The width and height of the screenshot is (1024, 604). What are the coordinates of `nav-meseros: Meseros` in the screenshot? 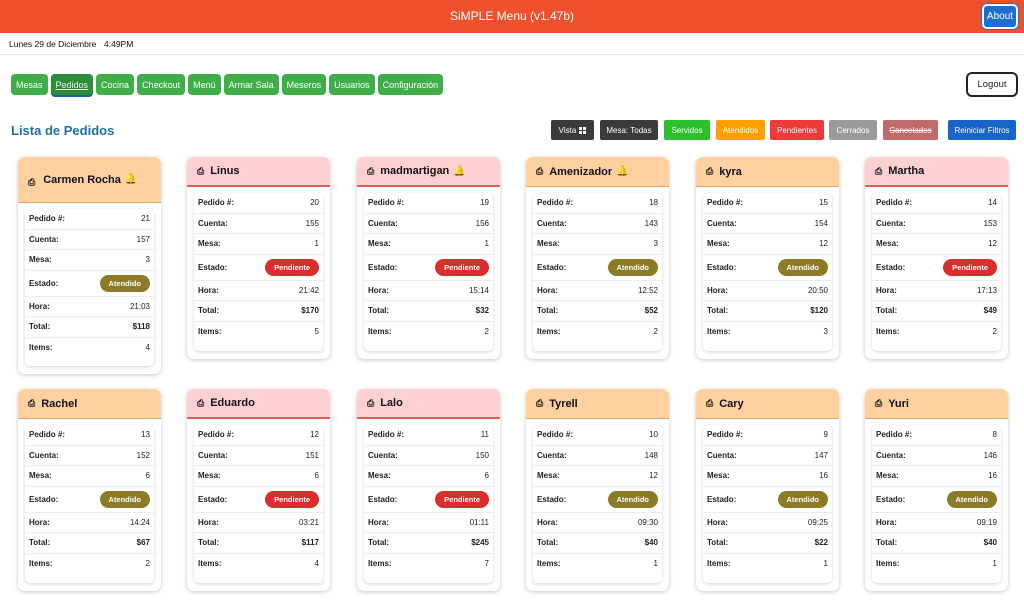 It's located at (304, 84).